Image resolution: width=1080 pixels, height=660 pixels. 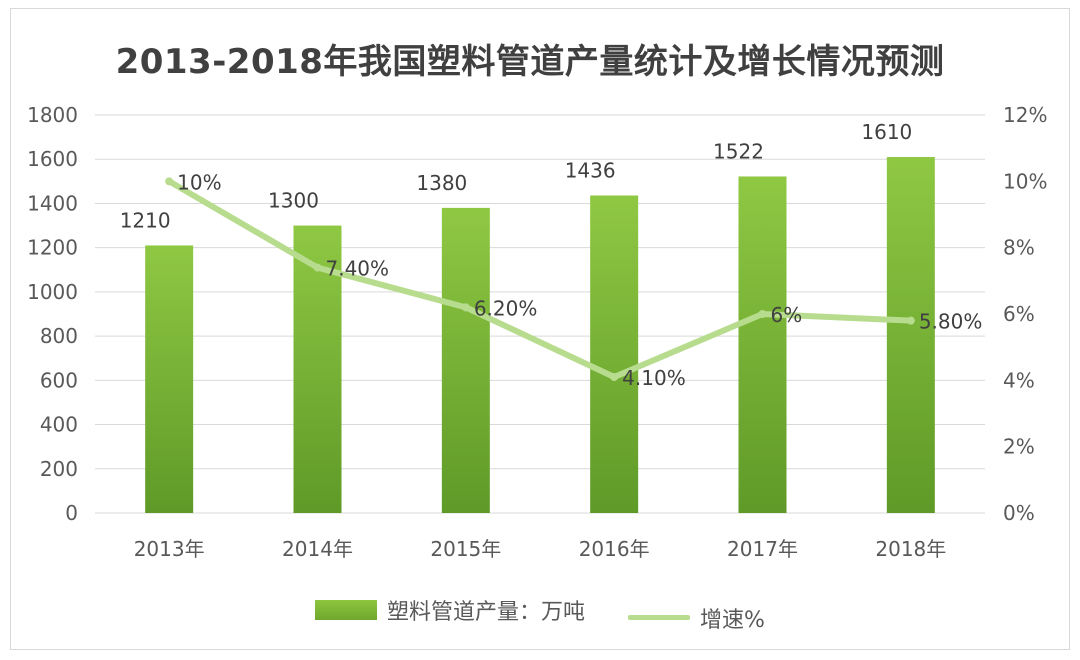 What do you see at coordinates (441, 183) in the screenshot?
I see `bar-value-label: 1380` at bounding box center [441, 183].